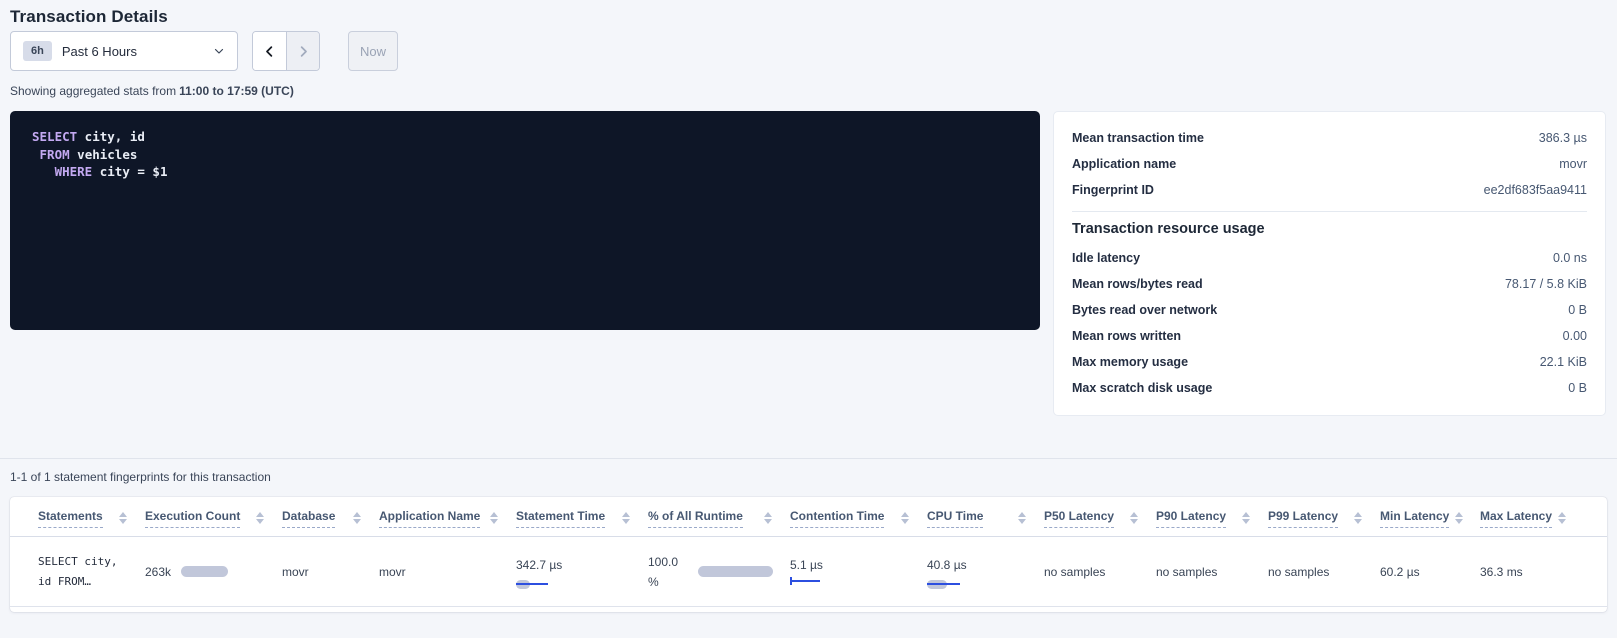 This screenshot has width=1617, height=638. I want to click on resource-usage-heading: Transaction resource usage, so click(1168, 229).